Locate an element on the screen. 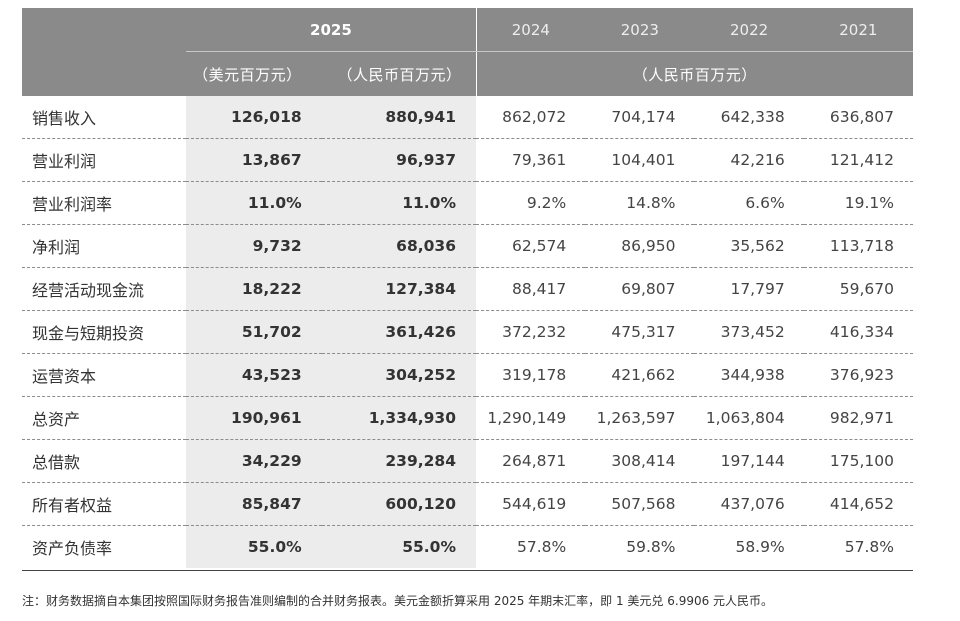 This screenshot has height=621, width=960. header-corner is located at coordinates (104, 30).